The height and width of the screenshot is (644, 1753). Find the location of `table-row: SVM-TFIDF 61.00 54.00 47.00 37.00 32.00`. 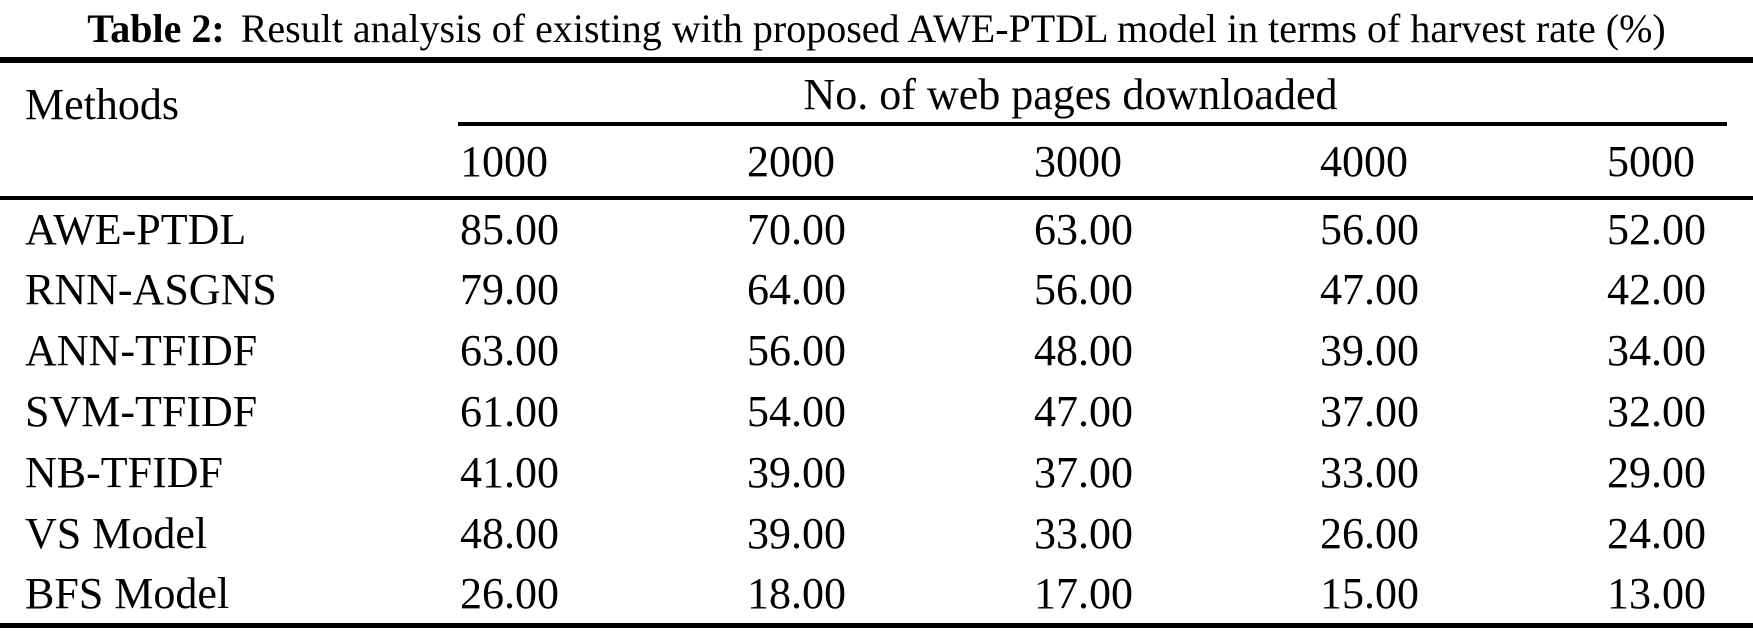

table-row: SVM-TFIDF 61.00 54.00 47.00 37.00 32.00 is located at coordinates (876, 411).